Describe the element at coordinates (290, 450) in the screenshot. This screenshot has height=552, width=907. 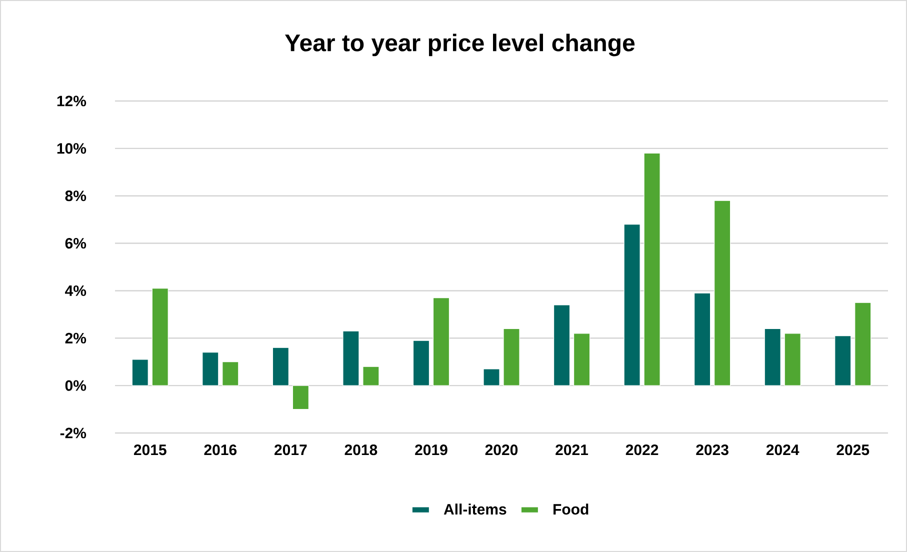
I see `x-tick-label: 2017` at that location.